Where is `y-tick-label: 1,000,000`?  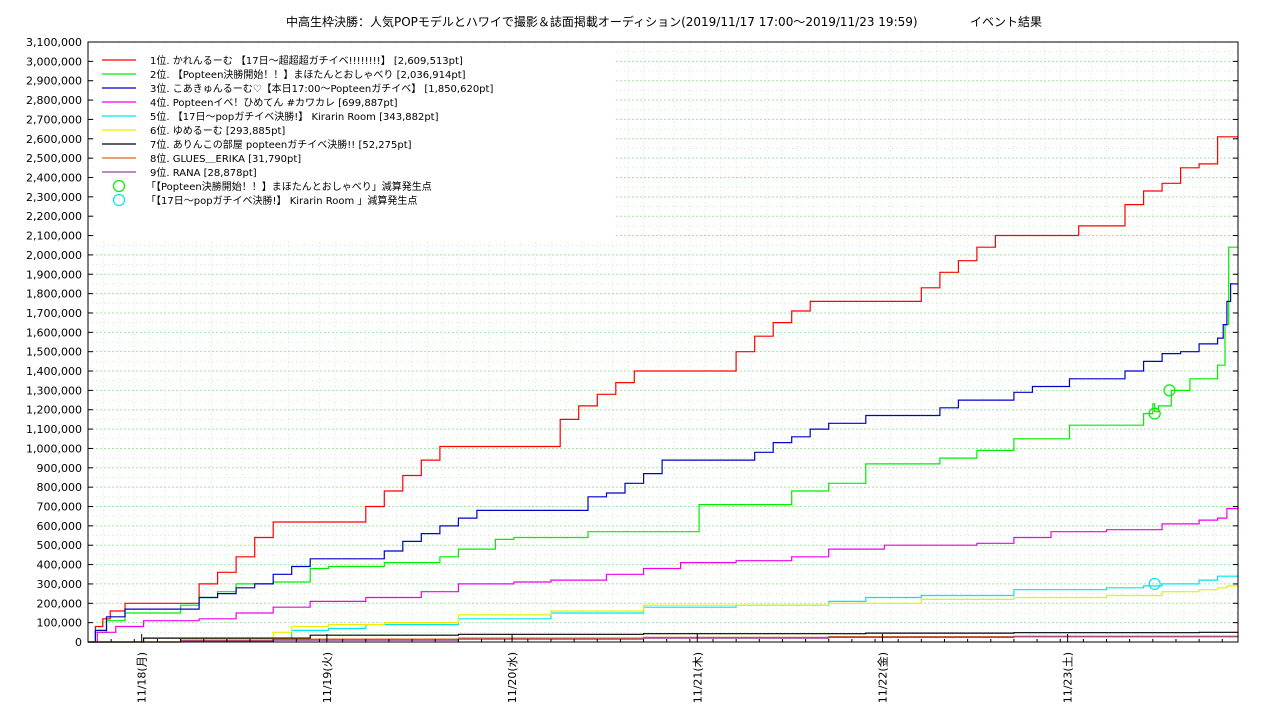 y-tick-label: 1,000,000 is located at coordinates (54, 448).